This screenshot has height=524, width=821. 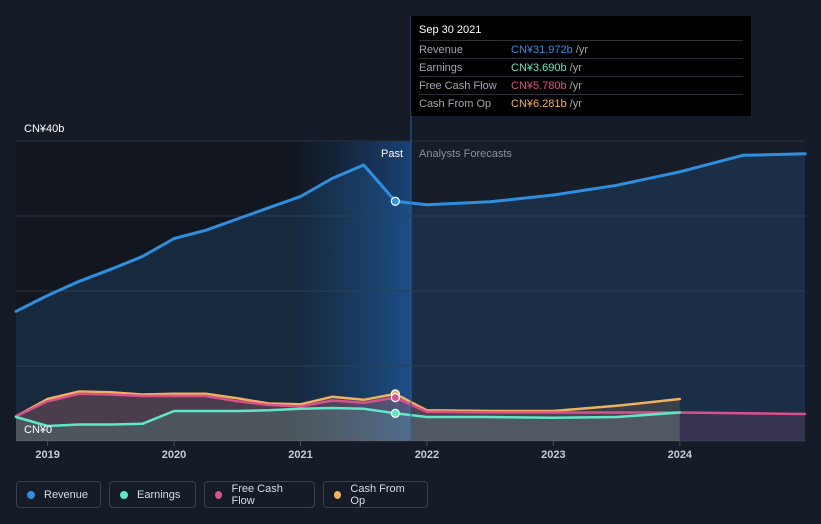 I want to click on tooltip-row-revenue: Revenue CN¥31.972b /yr, so click(x=581, y=49).